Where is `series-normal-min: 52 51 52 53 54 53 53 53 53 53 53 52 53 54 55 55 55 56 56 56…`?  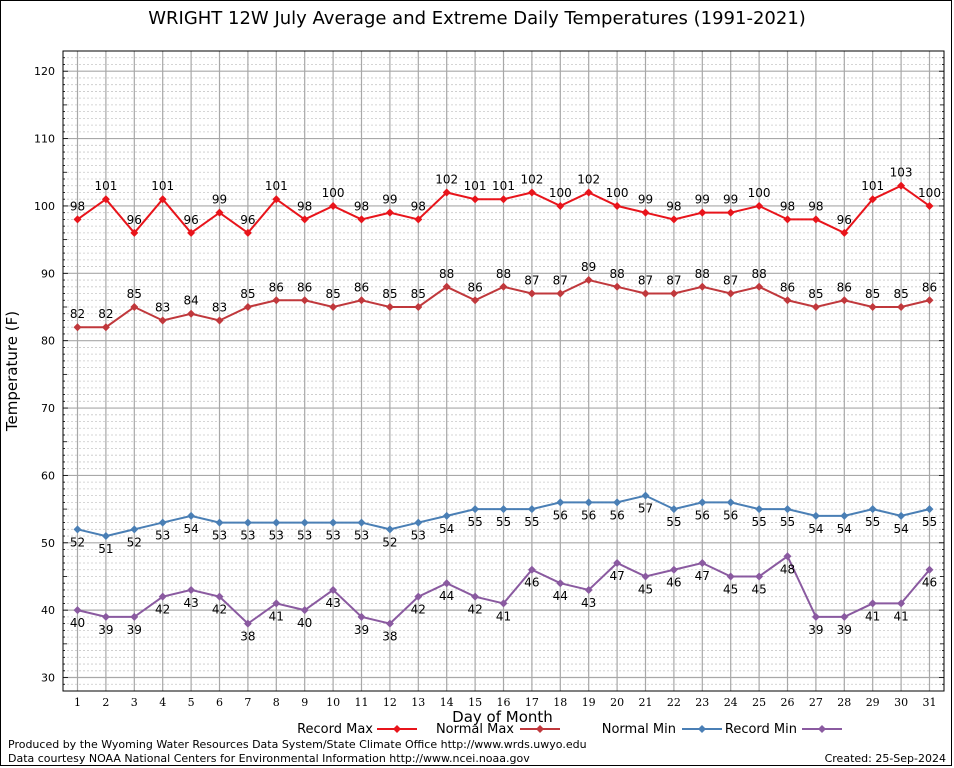
series-normal-min: 52 51 52 53 54 53 53 53 53 53 53 52 53 54 55 55 55 56 56 56… is located at coordinates (503, 523).